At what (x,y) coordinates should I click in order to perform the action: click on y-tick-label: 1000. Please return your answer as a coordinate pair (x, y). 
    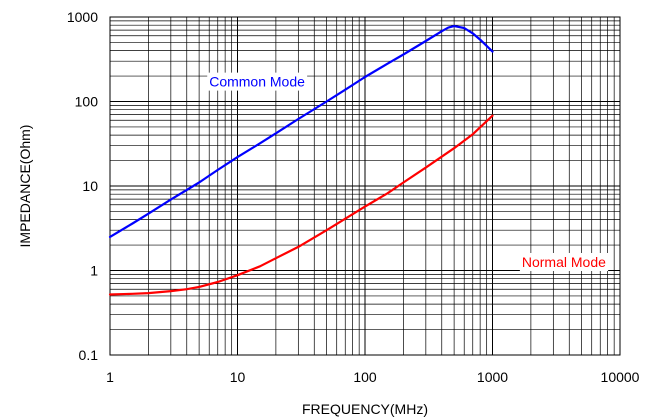
    Looking at the image, I should click on (82, 17).